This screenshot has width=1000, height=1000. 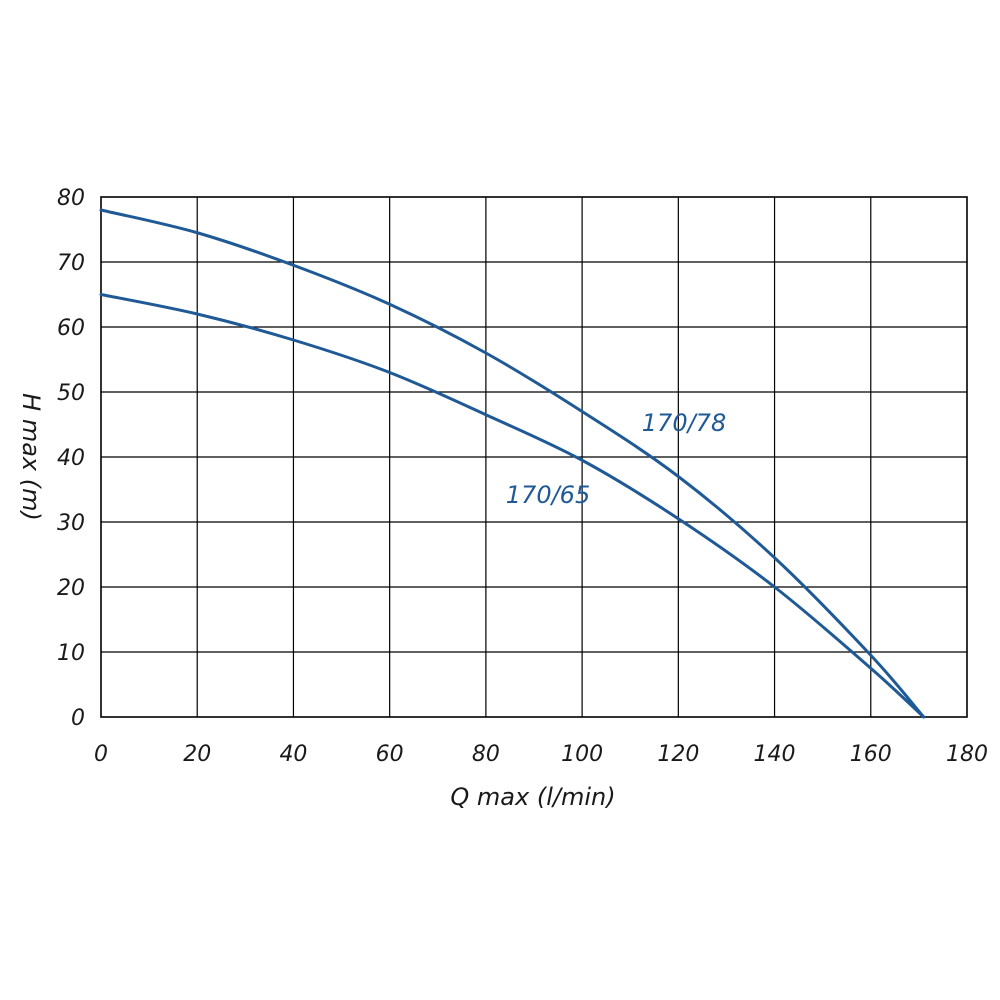 What do you see at coordinates (486, 754) in the screenshot?
I see `x-tick-label: 80` at bounding box center [486, 754].